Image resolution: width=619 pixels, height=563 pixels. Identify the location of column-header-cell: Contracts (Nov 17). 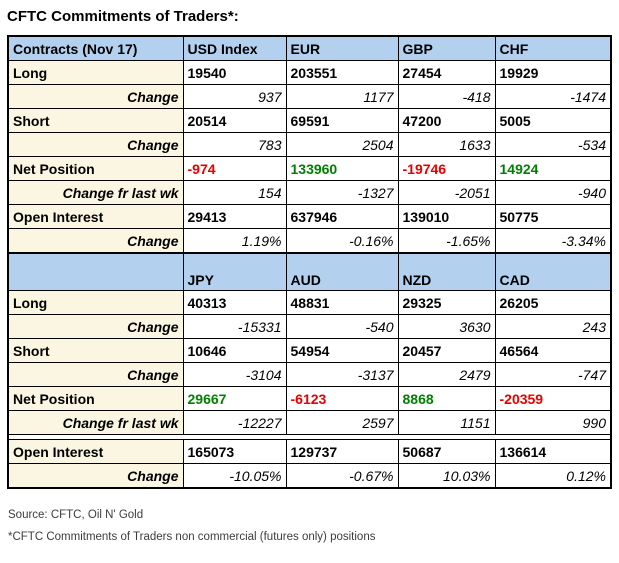
(95, 48).